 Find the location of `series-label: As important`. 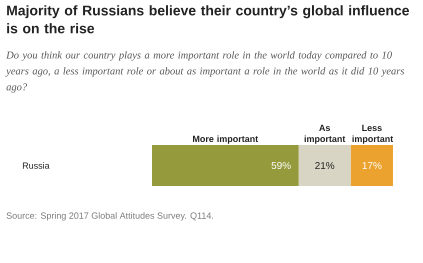

series-label: As important is located at coordinates (325, 134).